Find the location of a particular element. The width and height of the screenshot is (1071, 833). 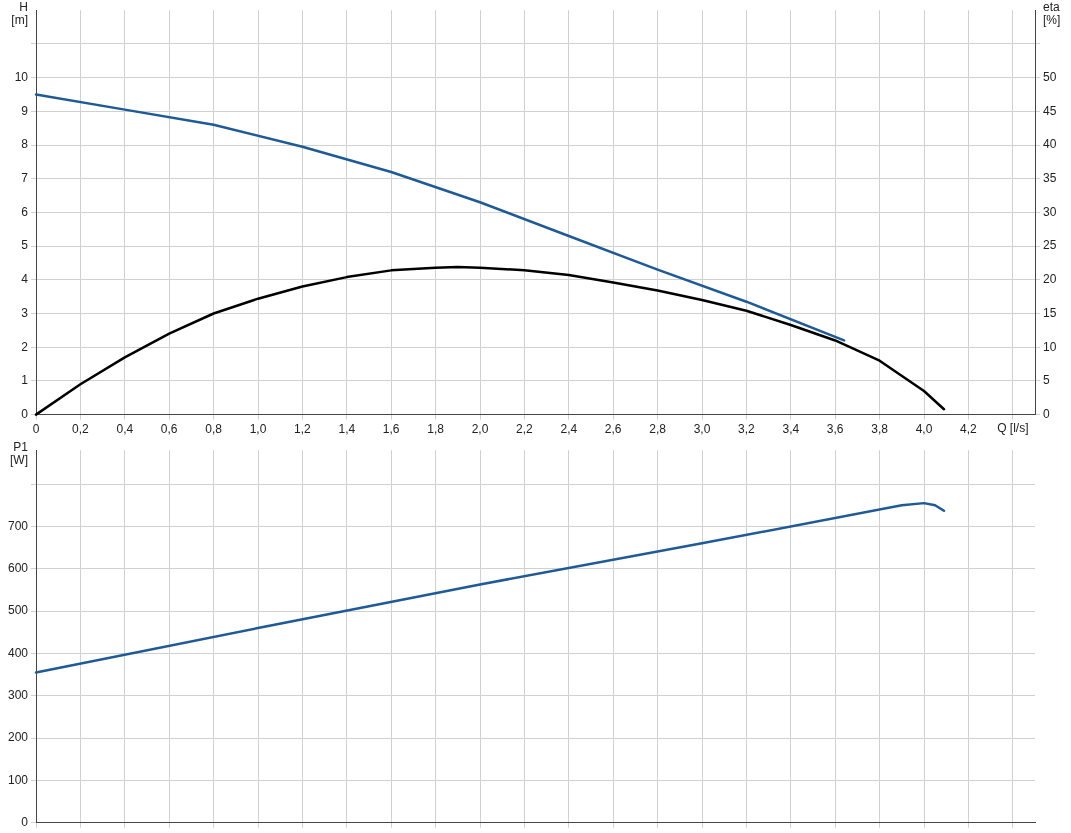

x-tick-label: 3,4 is located at coordinates (791, 429).